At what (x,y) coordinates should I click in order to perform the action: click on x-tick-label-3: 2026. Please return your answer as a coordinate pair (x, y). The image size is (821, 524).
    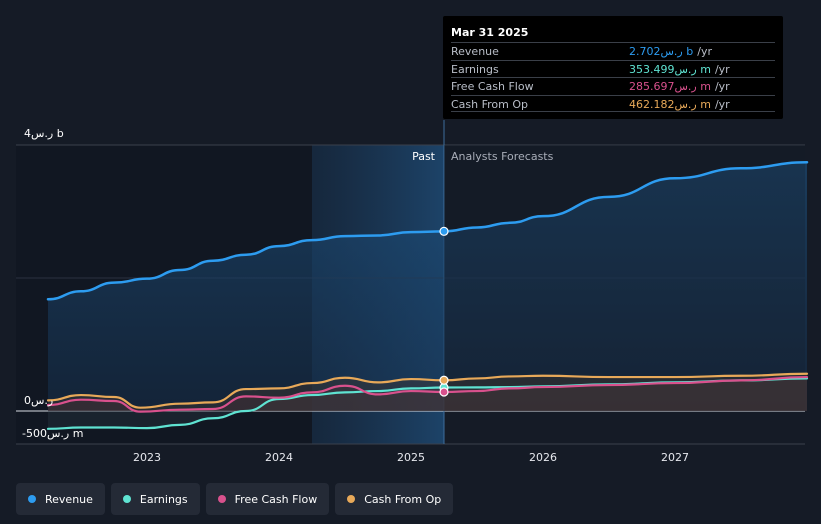
    Looking at the image, I should click on (543, 457).